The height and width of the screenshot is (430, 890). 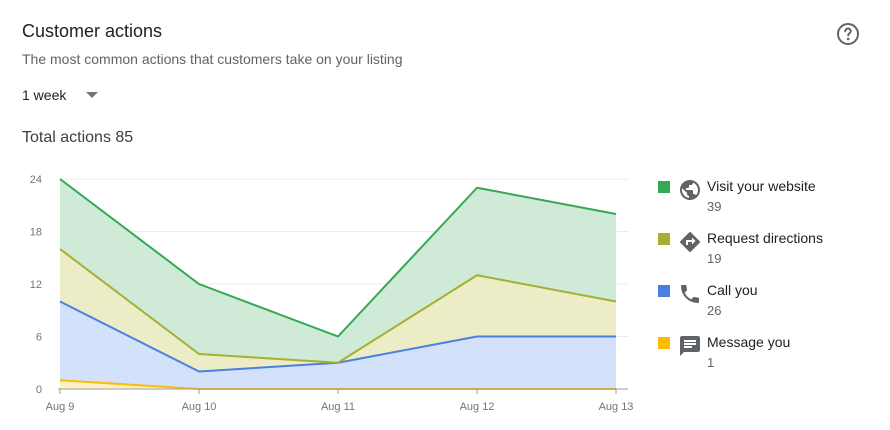 I want to click on legend-item-call-you: Call you 26, so click(x=770, y=306).